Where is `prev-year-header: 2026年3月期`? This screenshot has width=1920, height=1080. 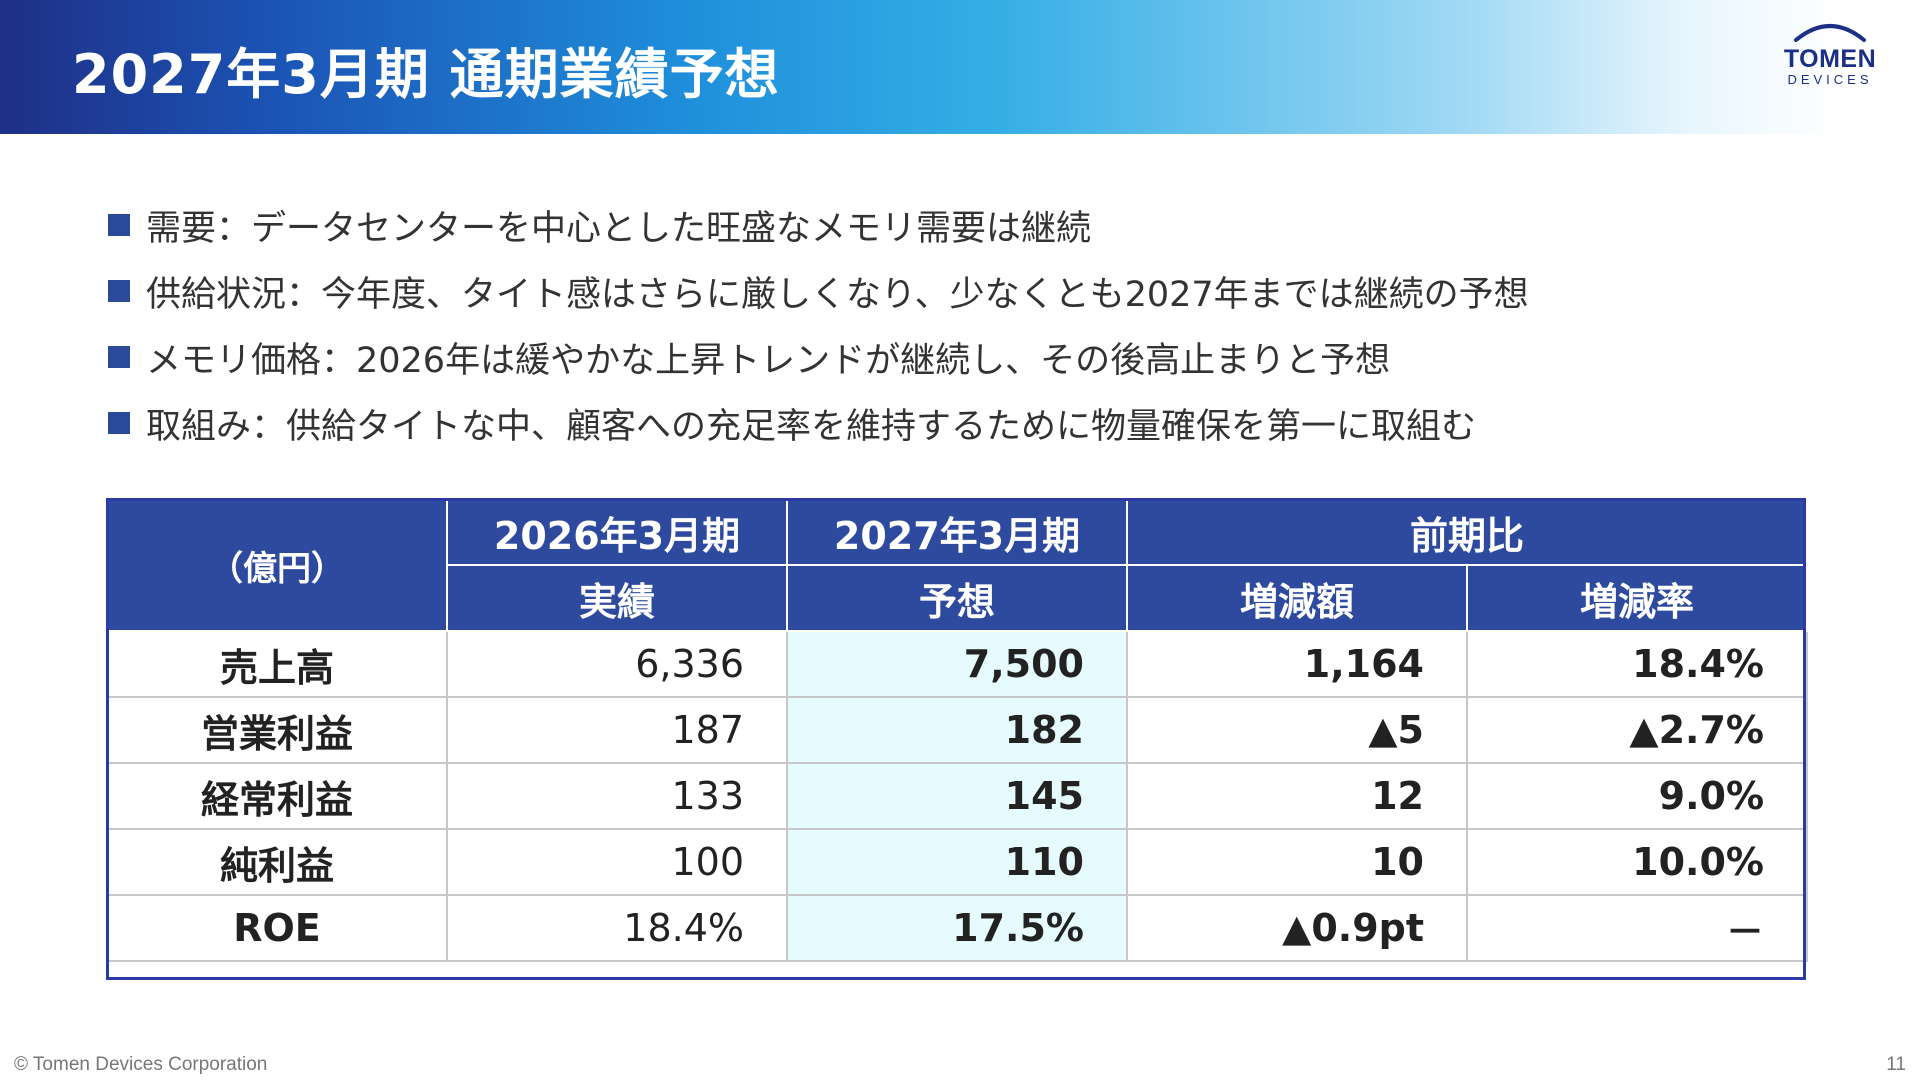
prev-year-header: 2026年3月期 is located at coordinates (617, 532).